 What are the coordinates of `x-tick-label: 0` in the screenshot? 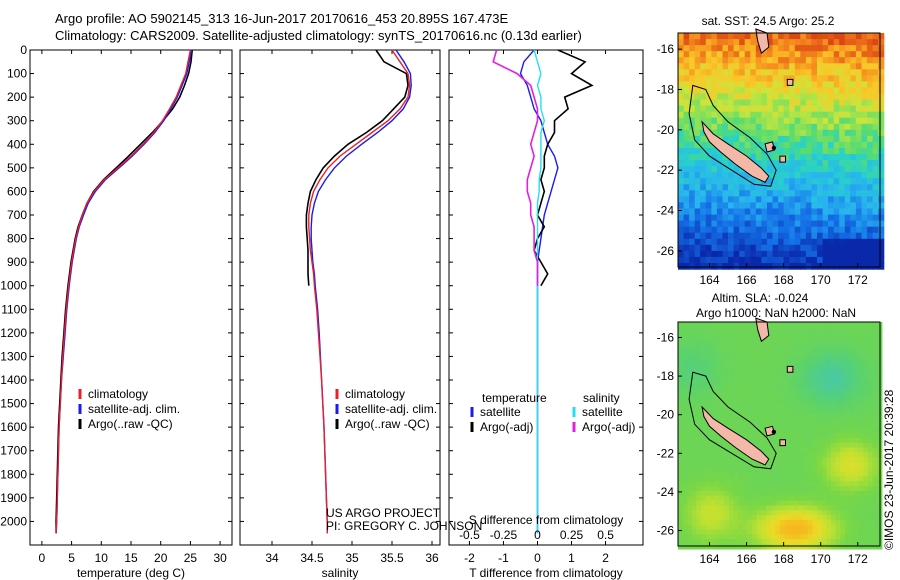 It's located at (42, 558).